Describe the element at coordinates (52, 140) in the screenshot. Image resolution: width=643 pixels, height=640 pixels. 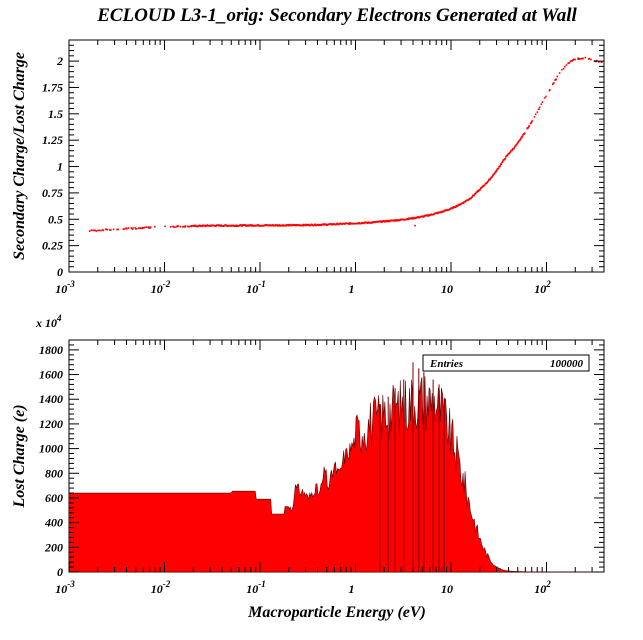
I see `y-tick-label: 1.25` at that location.